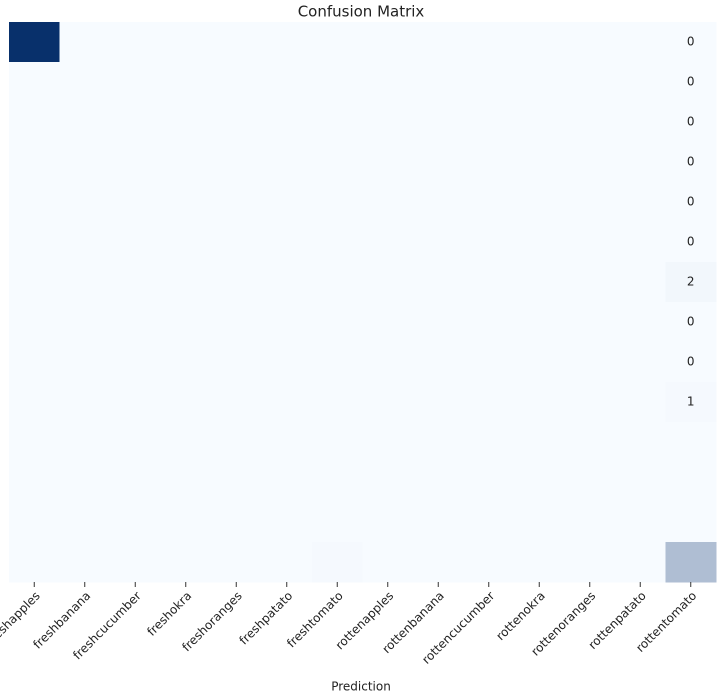 The image size is (725, 696). What do you see at coordinates (361, 687) in the screenshot?
I see `x-axis-label: Prediction` at bounding box center [361, 687].